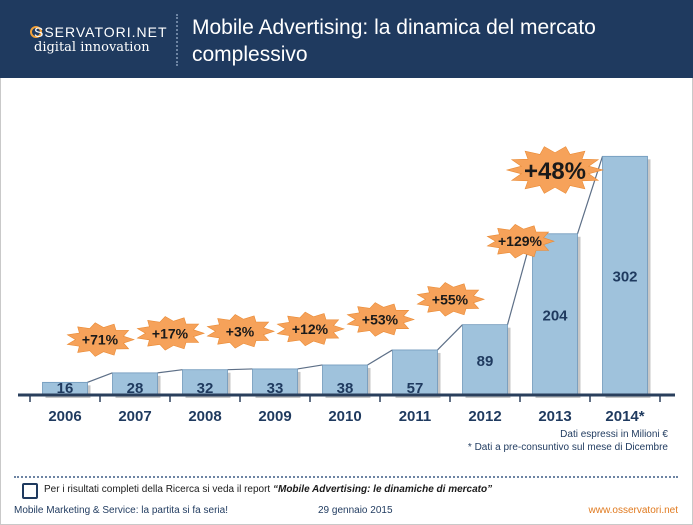 The height and width of the screenshot is (525, 693). I want to click on bar-value-label: 57, so click(415, 388).